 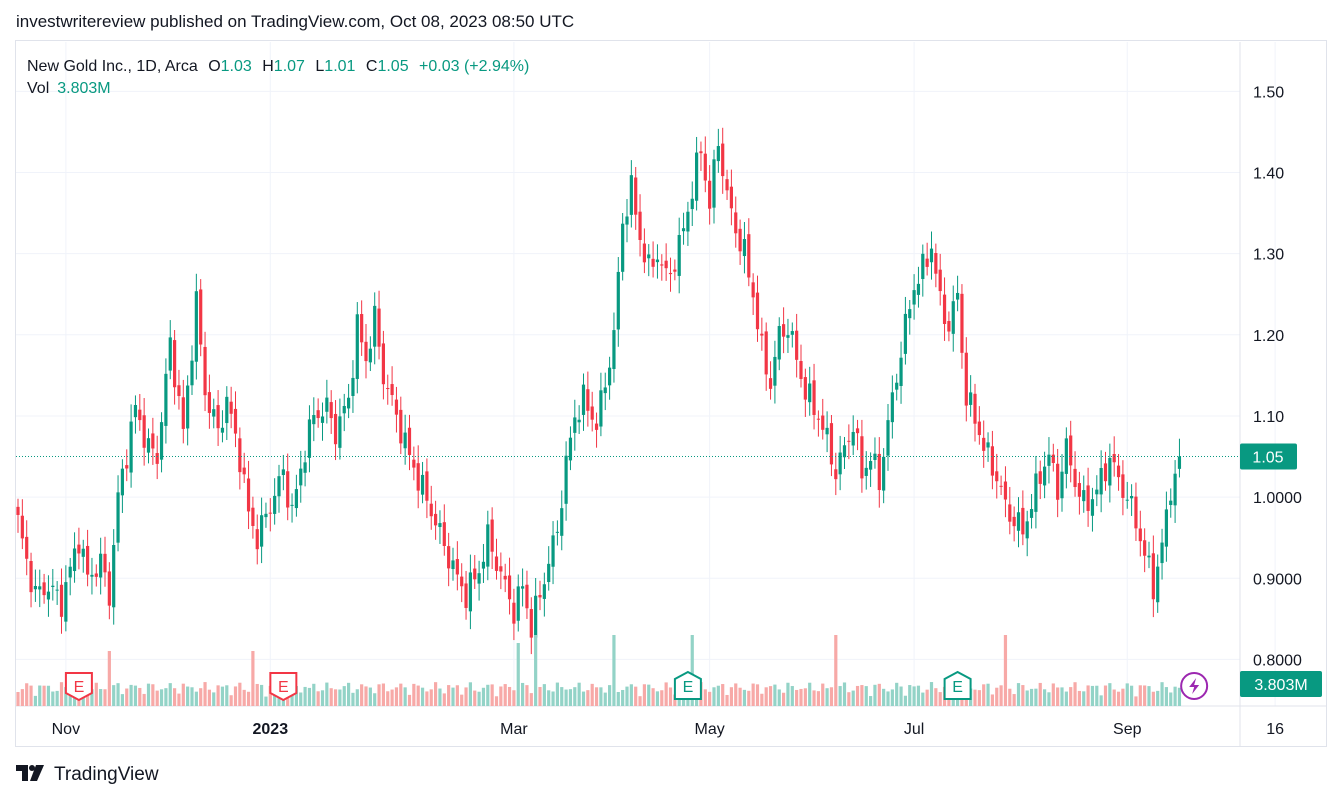 What do you see at coordinates (1194, 686) in the screenshot?
I see `lightning-event-icon` at bounding box center [1194, 686].